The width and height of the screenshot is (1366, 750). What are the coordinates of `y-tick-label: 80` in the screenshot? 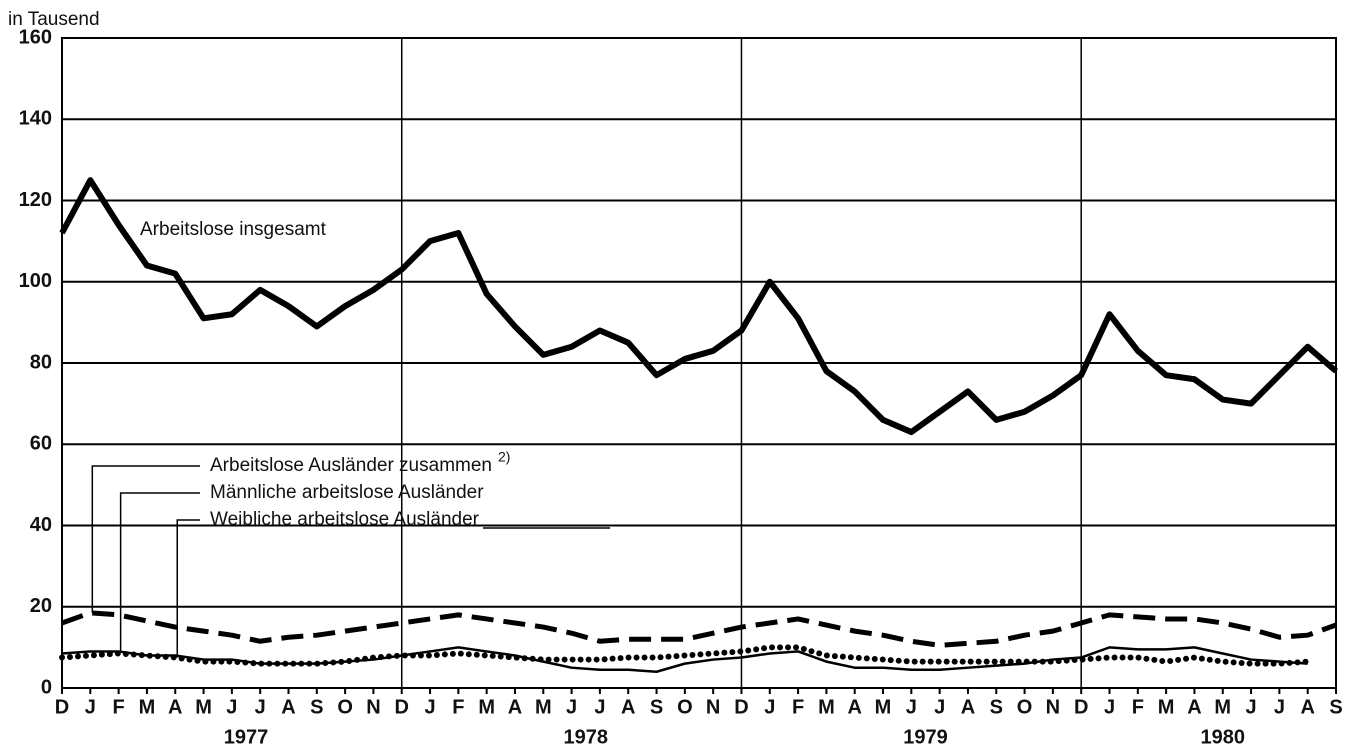 It's located at (41, 362).